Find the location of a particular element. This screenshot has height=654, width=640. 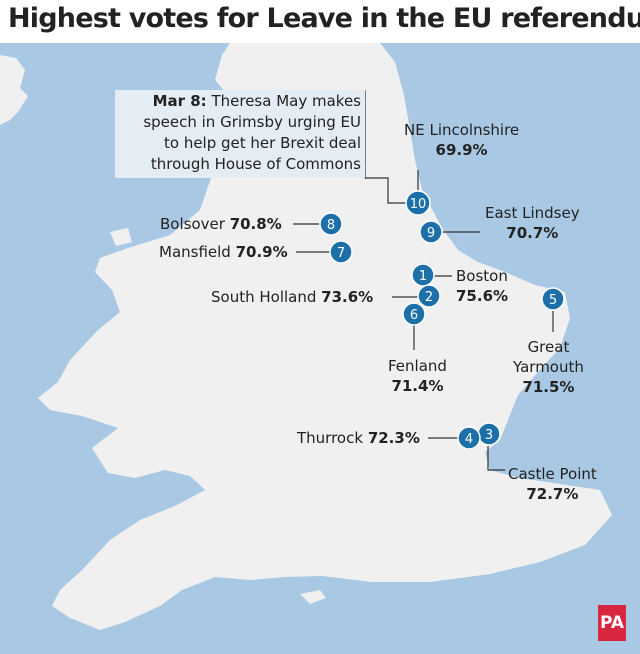

label-thurrock: Thurrock 72.3% is located at coordinates (358, 438).